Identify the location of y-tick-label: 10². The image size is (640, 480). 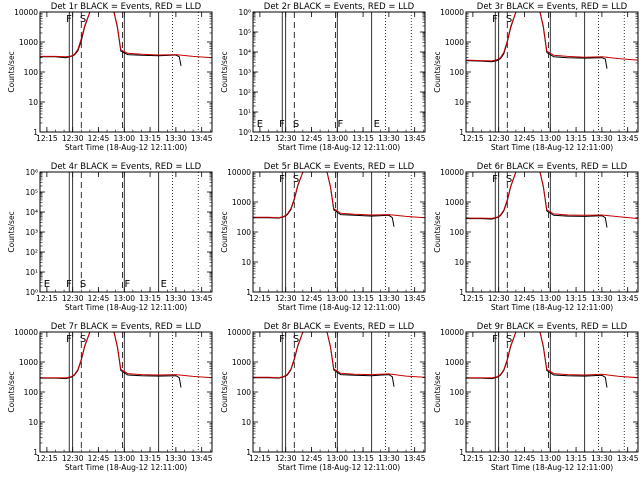
(244, 92).